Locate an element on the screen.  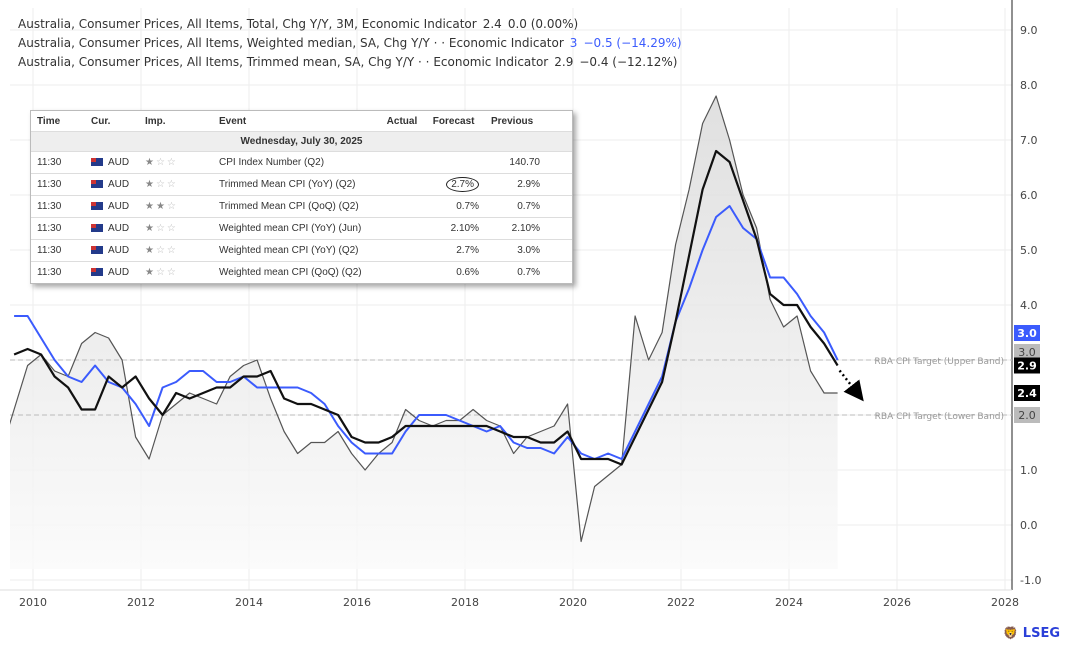
lseg-logo: 🦁 LSEG is located at coordinates (1031, 633).